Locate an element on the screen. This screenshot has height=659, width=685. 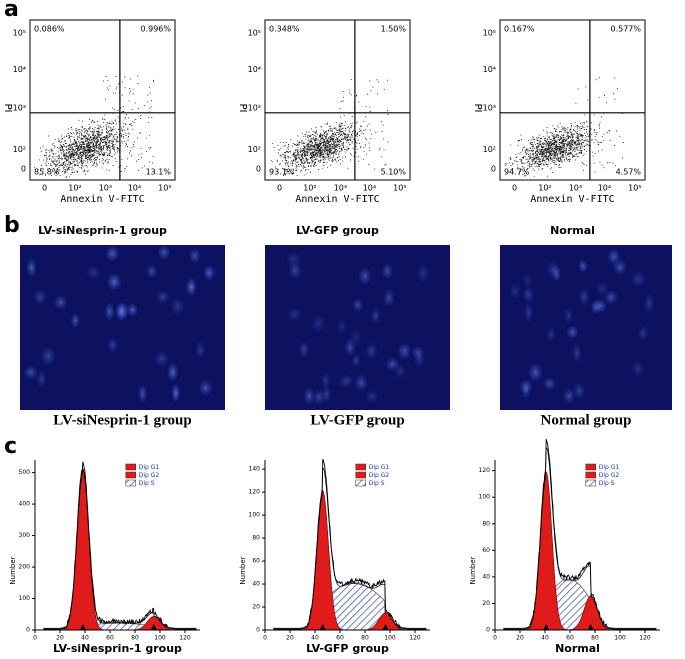
cell-events is located at coordinates (564, 127).